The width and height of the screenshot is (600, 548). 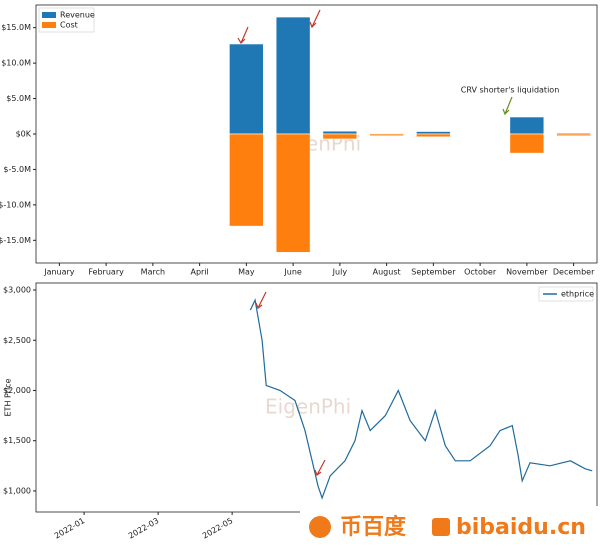 What do you see at coordinates (18, 98) in the screenshot?
I see `y-tick-label: $5.0M` at bounding box center [18, 98].